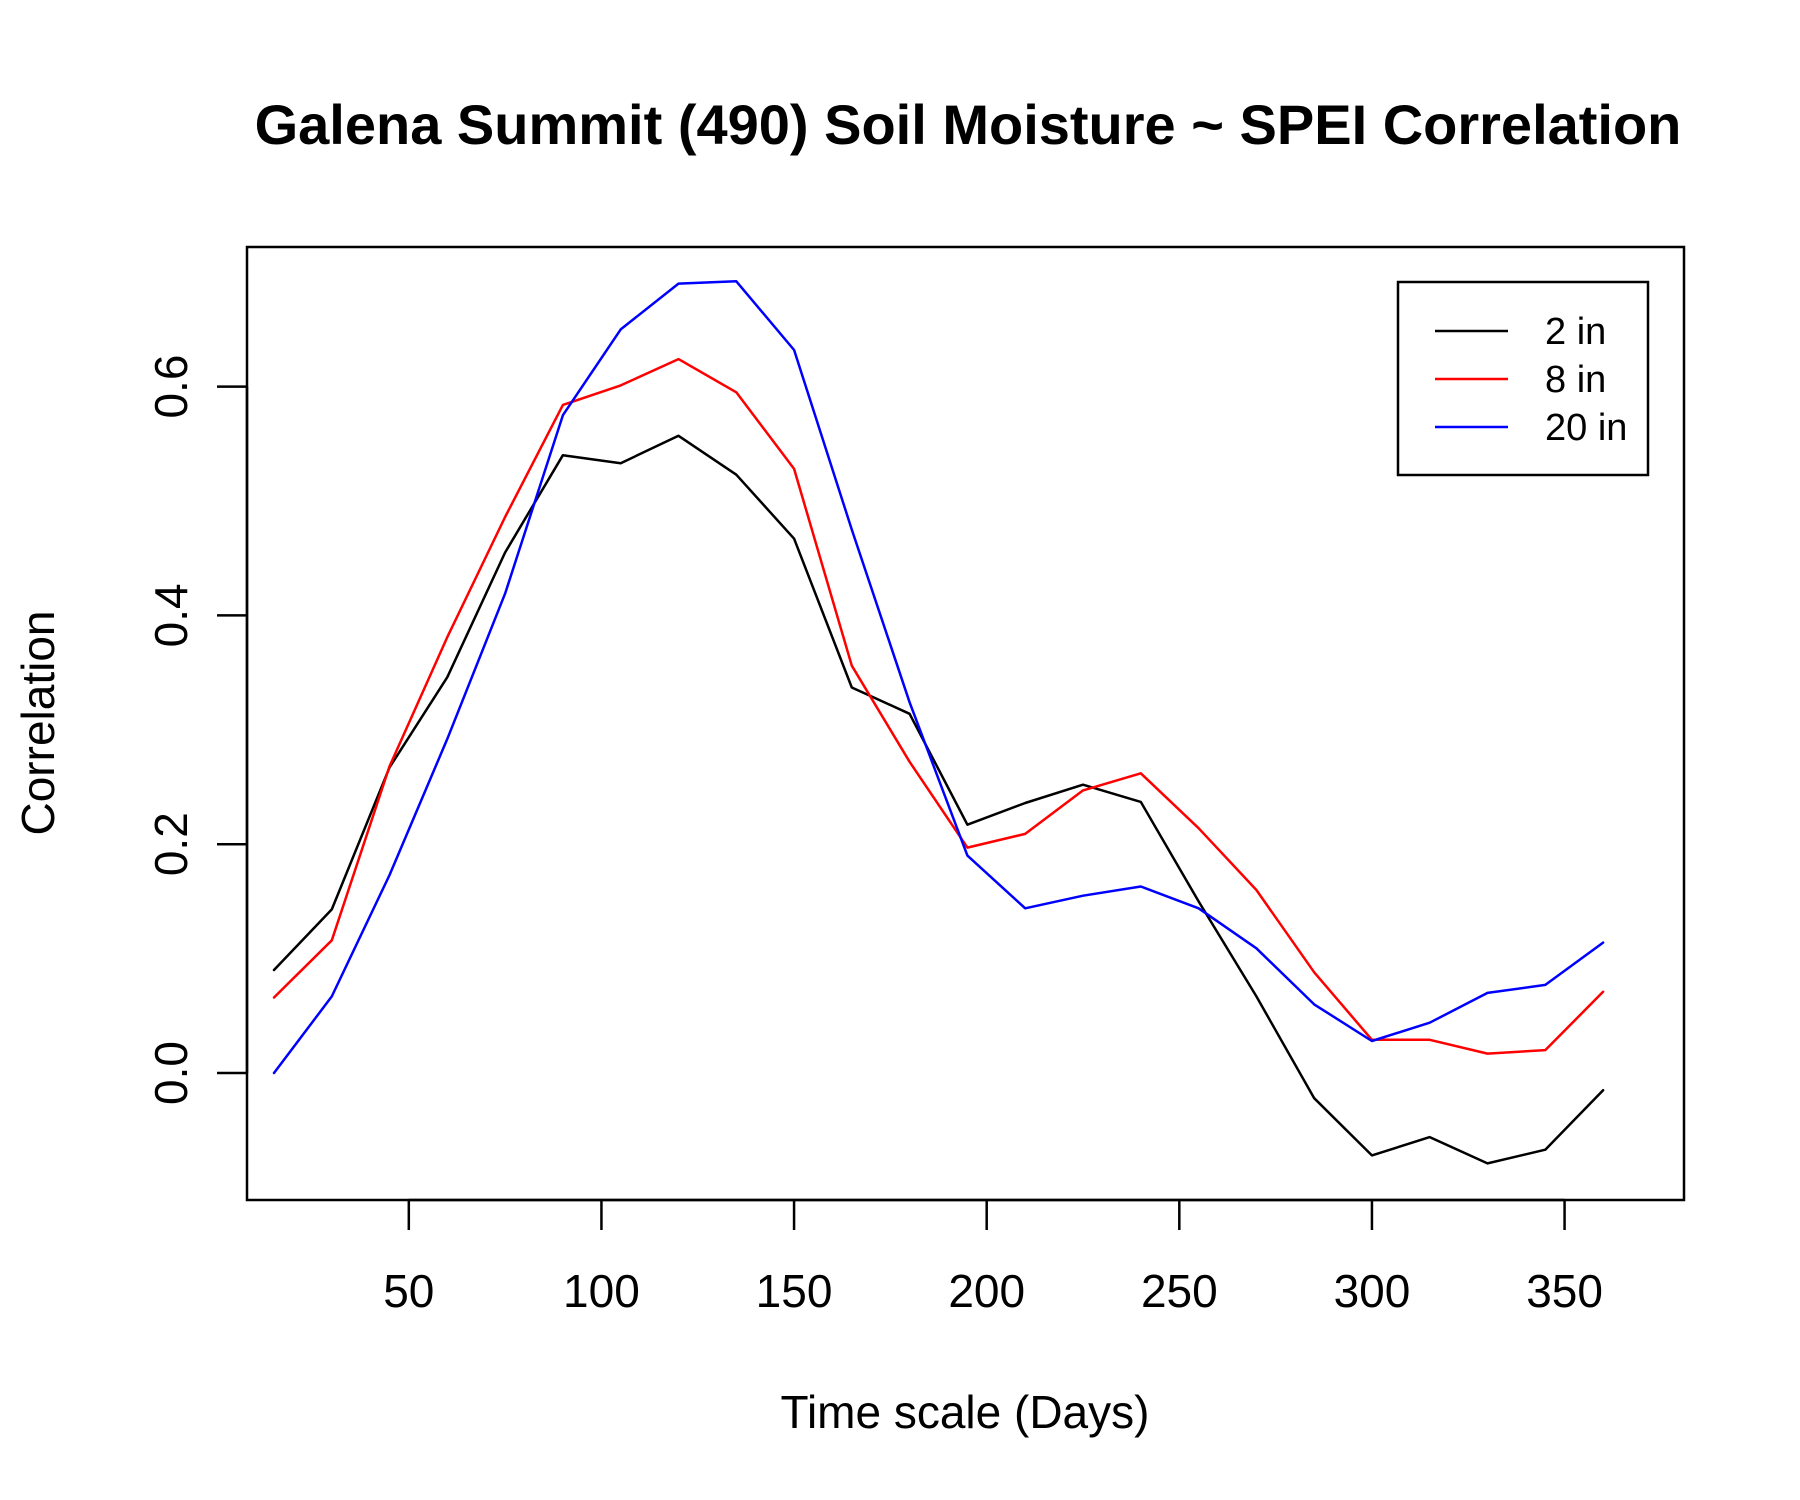 This screenshot has height=1500, width=1800. What do you see at coordinates (993, 1257) in the screenshot?
I see `x-axis: 50 100 150 200 250 300 350` at bounding box center [993, 1257].